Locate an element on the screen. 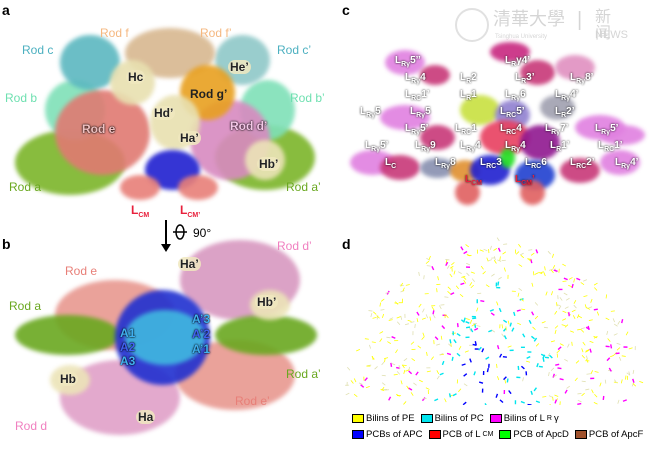 The width and height of the screenshot is (650, 456). linker-label: LRC1’ is located at coordinates (417, 96).